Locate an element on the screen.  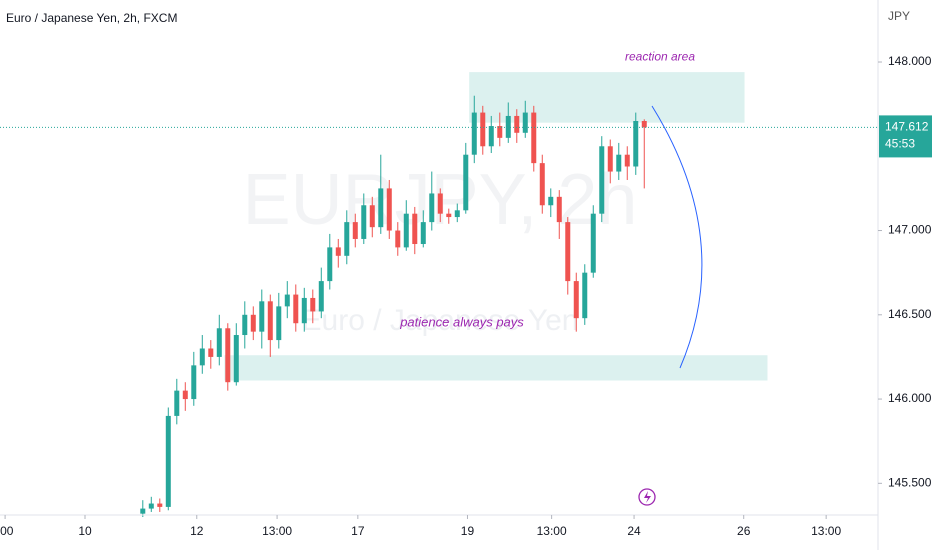
annotation: reaction area is located at coordinates (660, 56).